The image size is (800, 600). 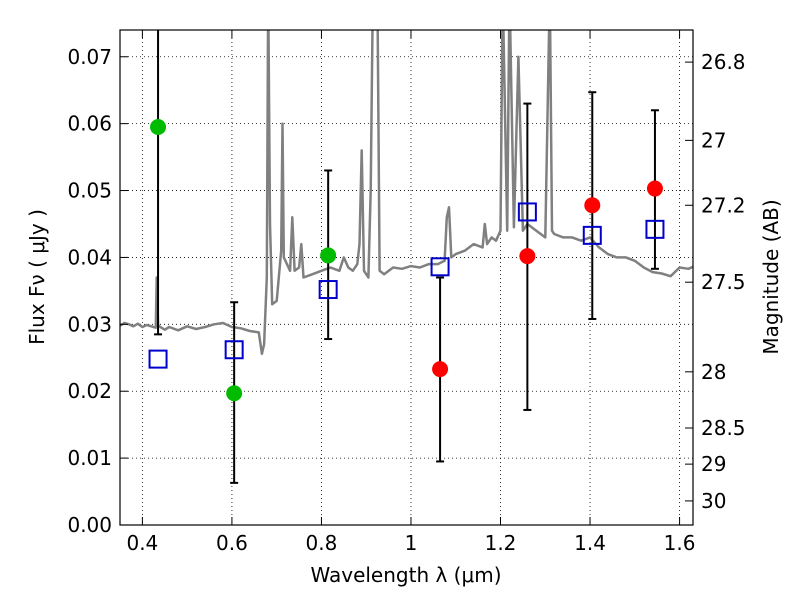 What do you see at coordinates (590, 543) in the screenshot?
I see `x-tick-label: 1.4` at bounding box center [590, 543].